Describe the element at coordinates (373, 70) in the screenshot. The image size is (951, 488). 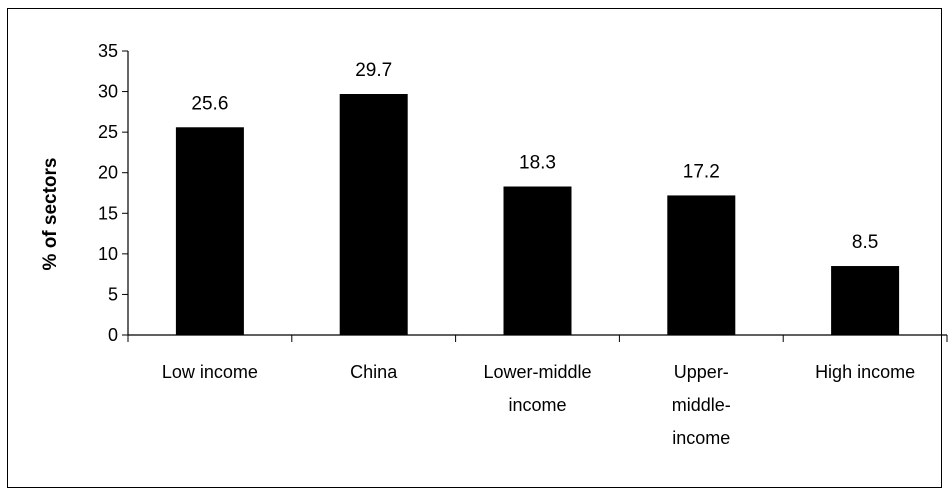
I see `bar-value-label: 29.7` at that location.